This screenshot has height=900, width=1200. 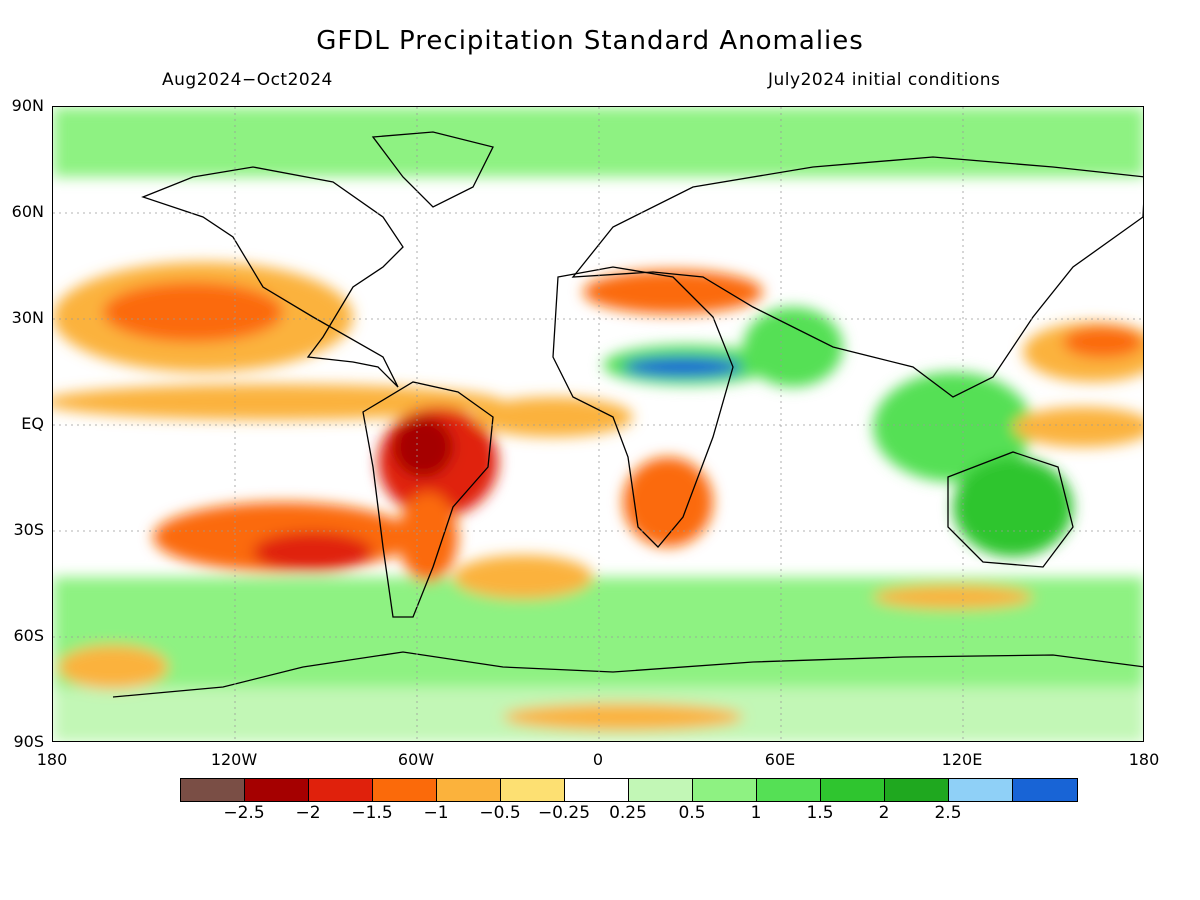 What do you see at coordinates (28, 741) in the screenshot?
I see `lat-label-90s: 90S` at bounding box center [28, 741].